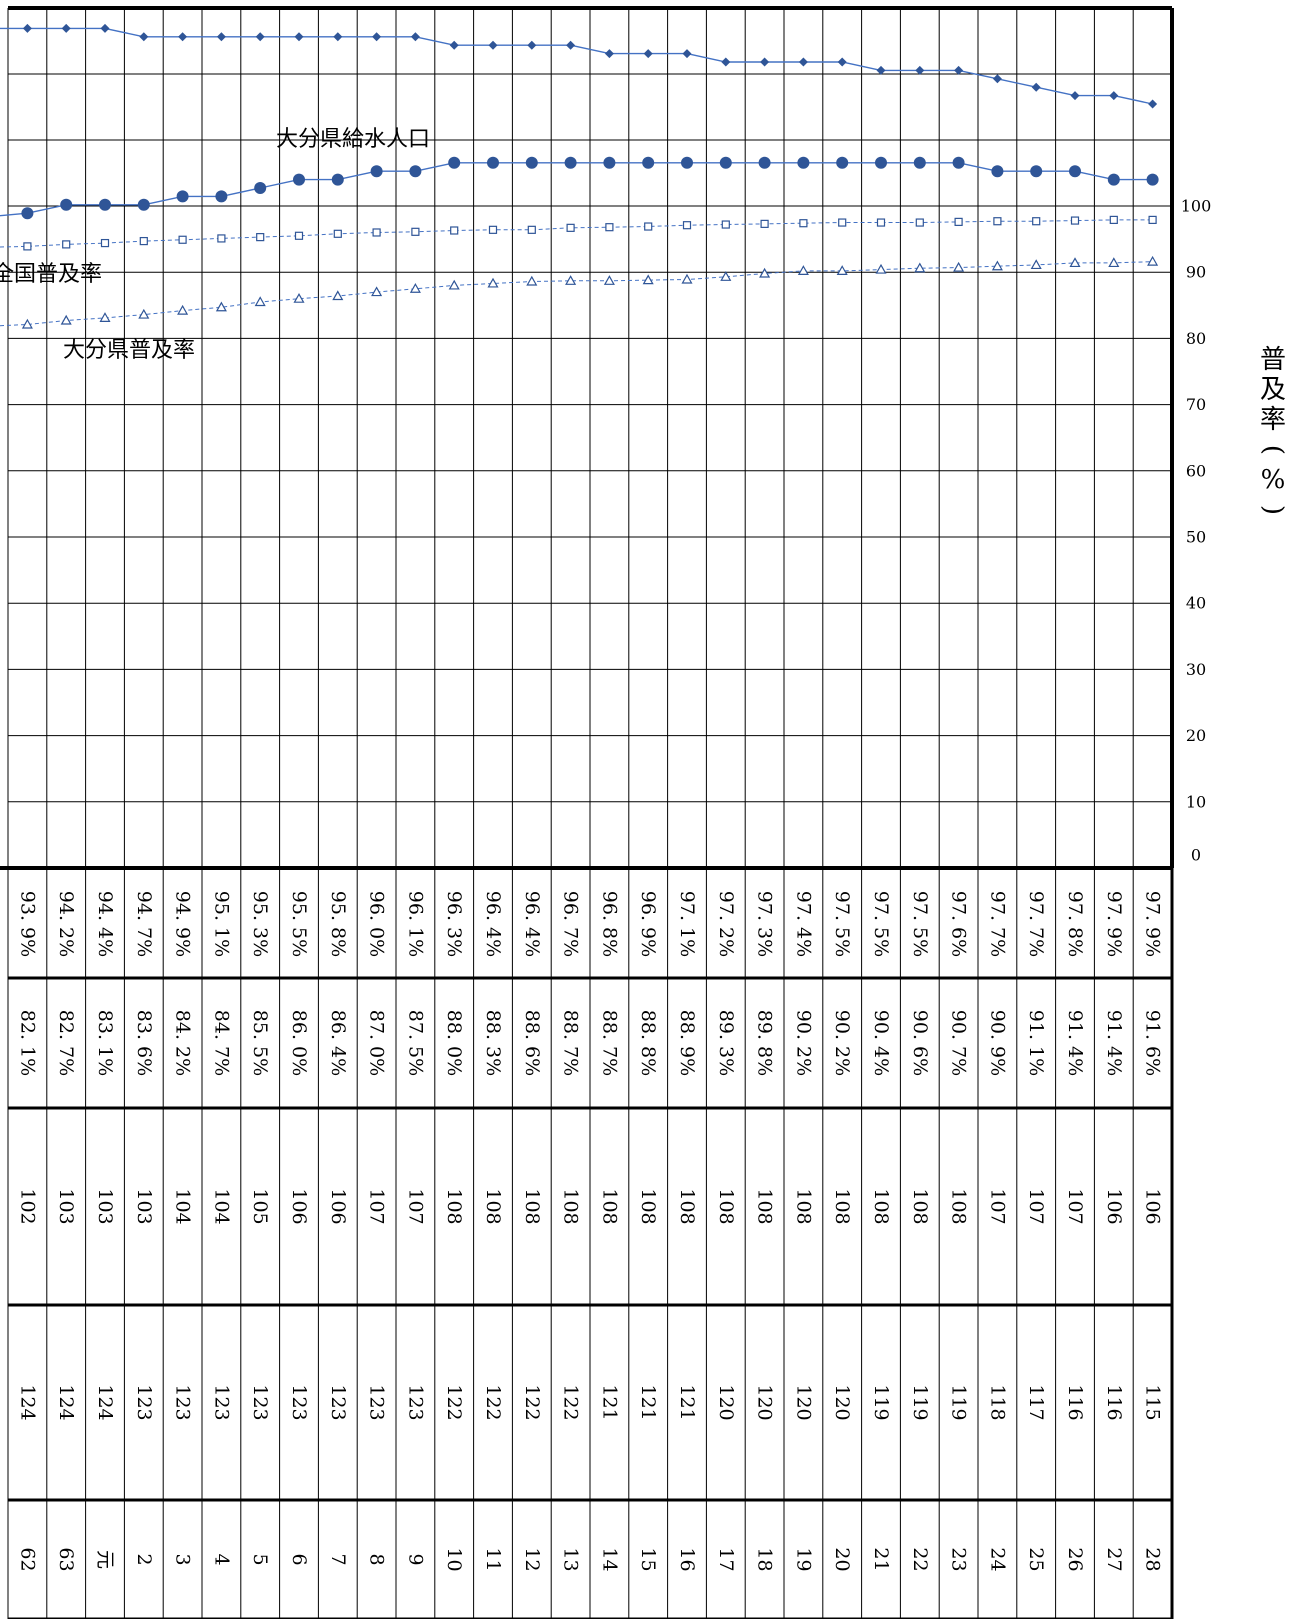 The image size is (1305, 1619). I want to click on table-cell: 90. 9%, so click(997, 1043).